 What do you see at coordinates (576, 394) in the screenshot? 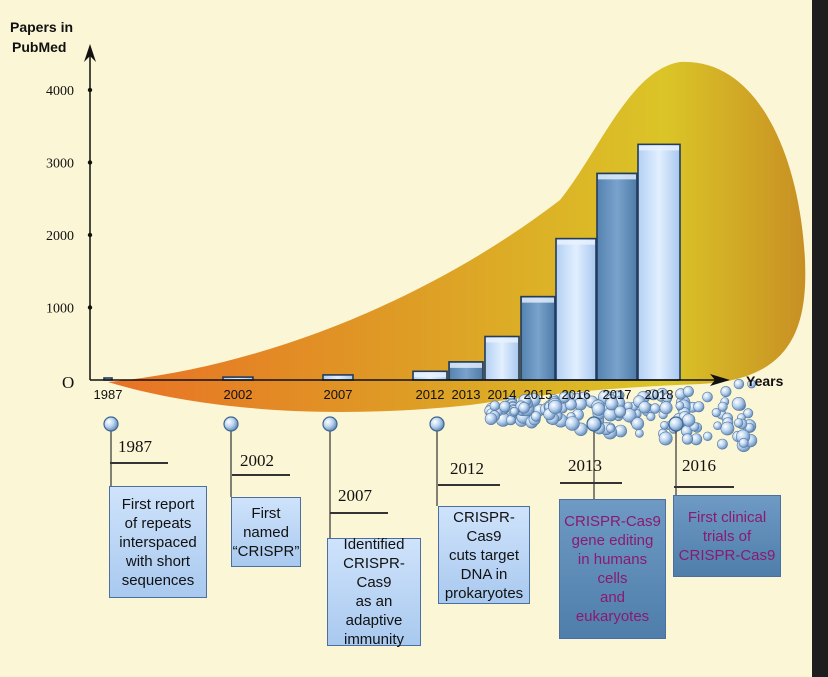
I see `x-label-2016: 2016` at bounding box center [576, 394].